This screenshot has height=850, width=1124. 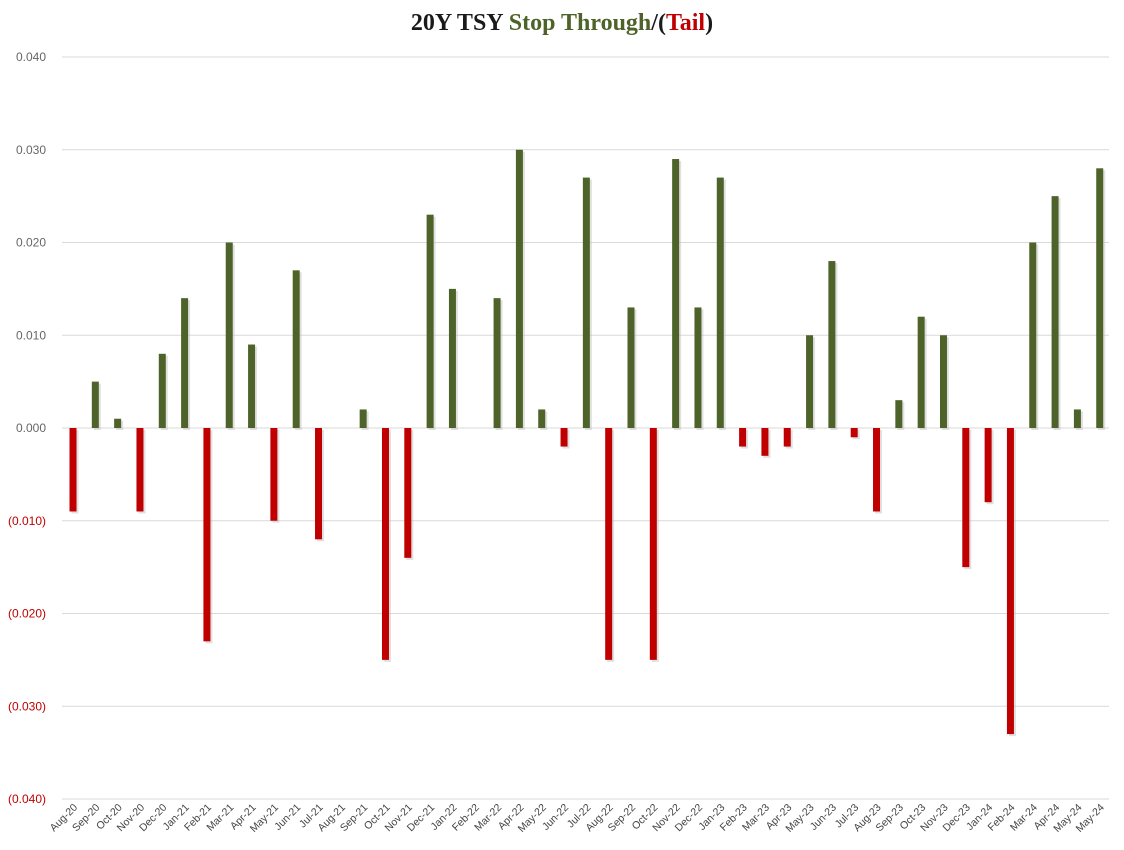 I want to click on y-tick-label: 0.020, so click(x=31, y=243).